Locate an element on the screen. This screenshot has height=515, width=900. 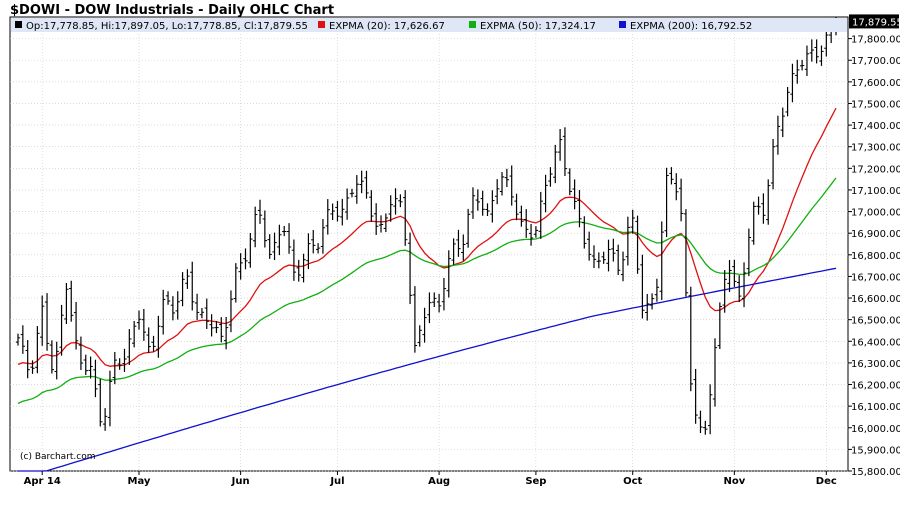
legend-band is located at coordinates (429, 25).